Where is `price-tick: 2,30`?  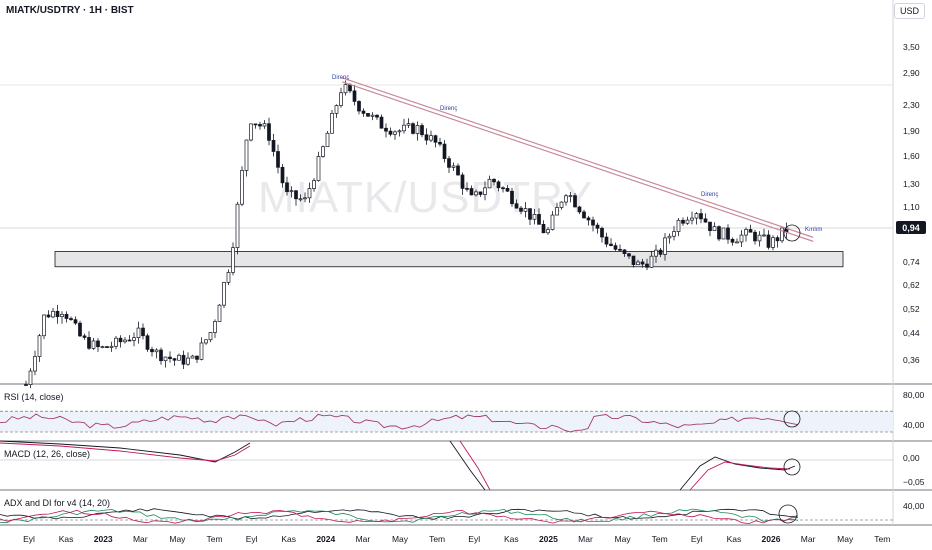 price-tick: 2,30 is located at coordinates (911, 105).